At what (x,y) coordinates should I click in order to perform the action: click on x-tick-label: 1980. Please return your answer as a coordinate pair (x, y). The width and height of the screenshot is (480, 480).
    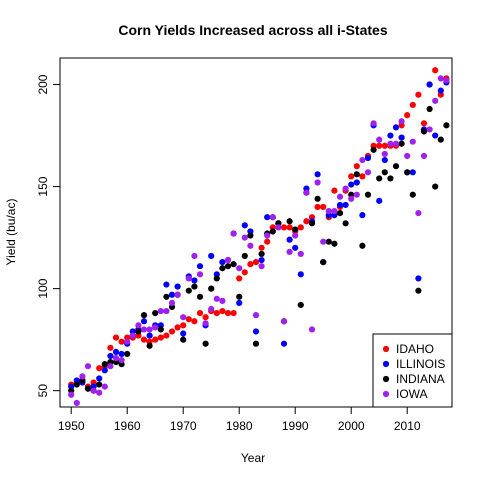
    Looking at the image, I should click on (239, 426).